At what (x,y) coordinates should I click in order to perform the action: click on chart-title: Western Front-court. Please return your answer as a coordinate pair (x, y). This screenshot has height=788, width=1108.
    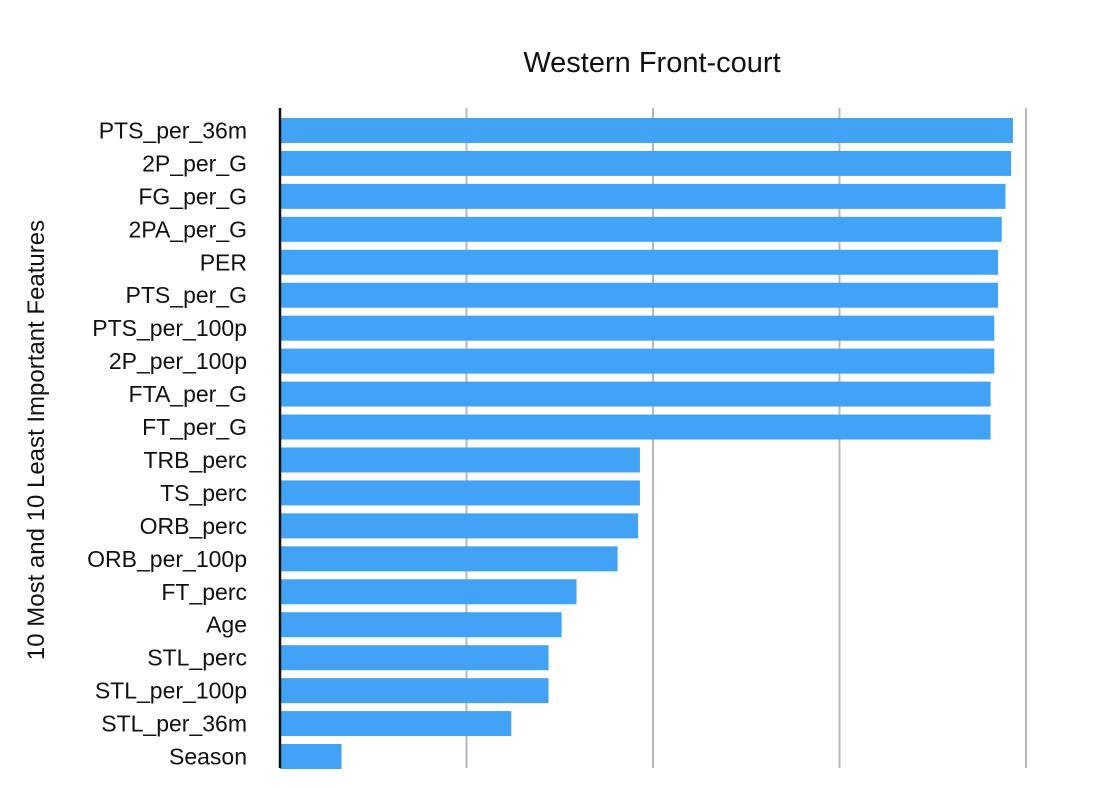
    Looking at the image, I should click on (651, 63).